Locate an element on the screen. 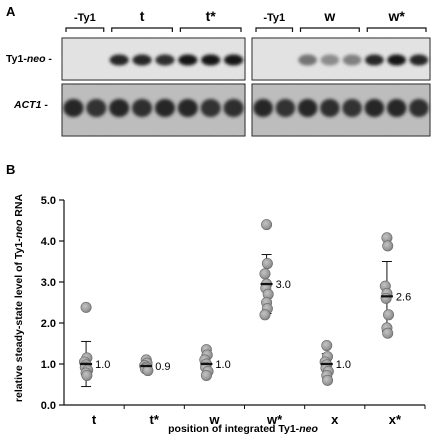  left-blot-lane-headers: -Ty1 t t* is located at coordinates (153, 20).